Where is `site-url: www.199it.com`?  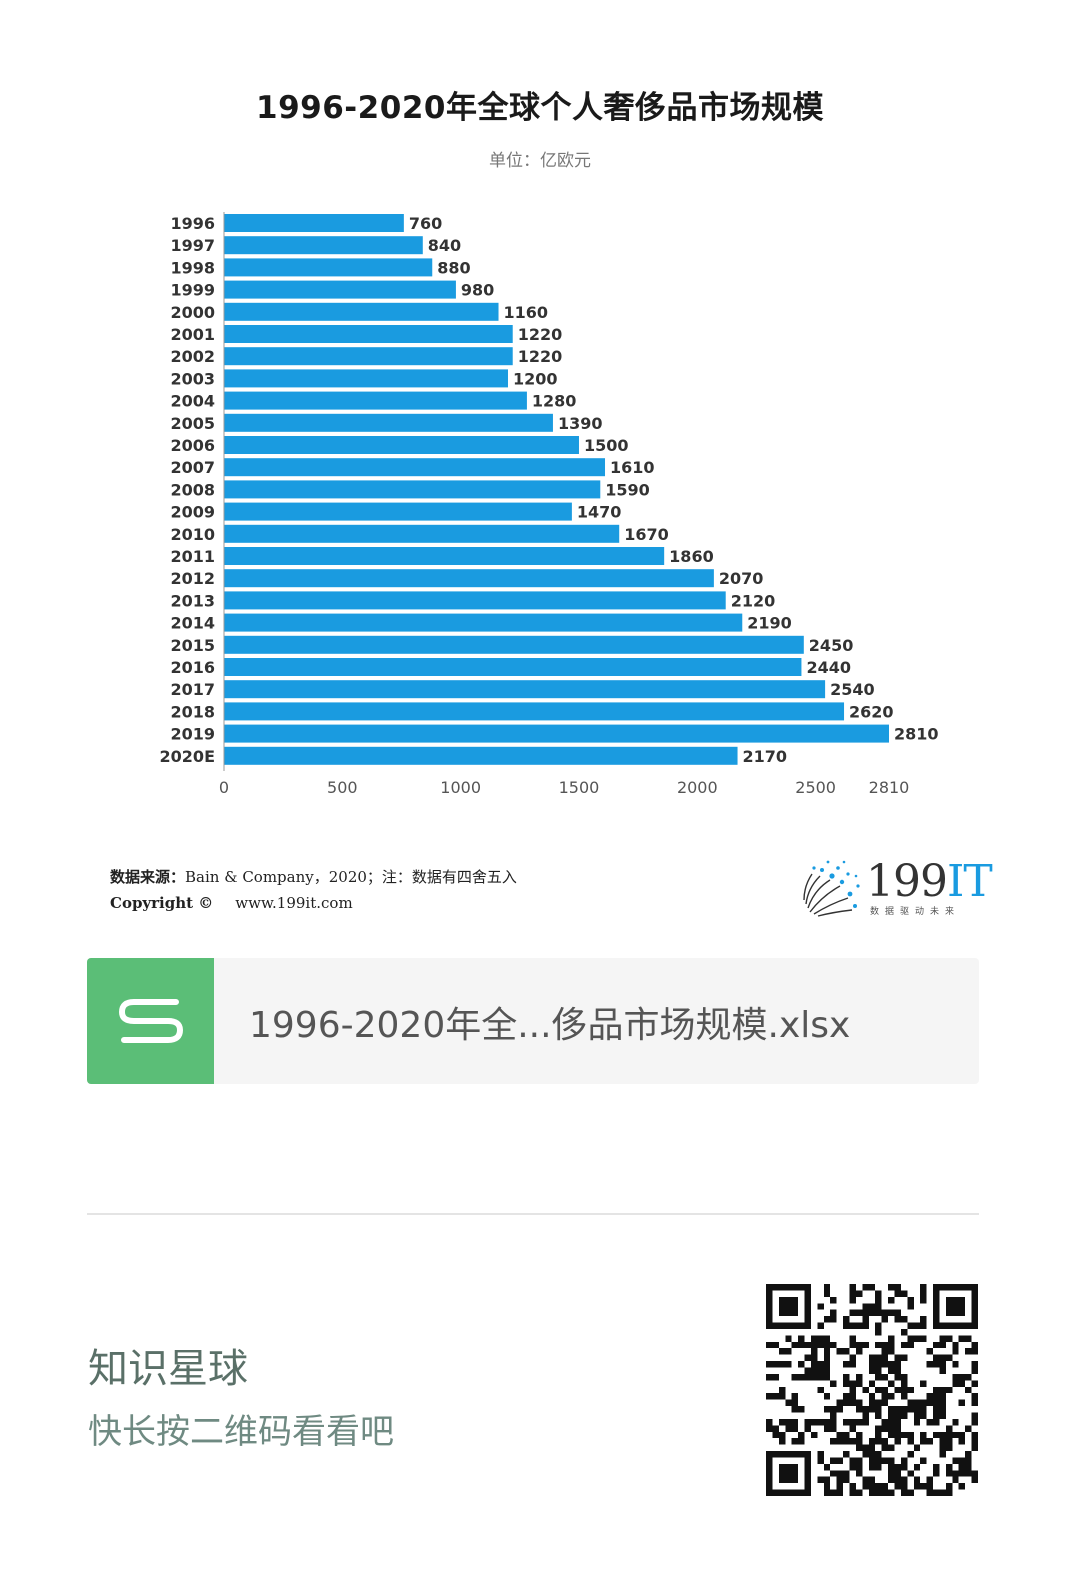 site-url: www.199it.com is located at coordinates (294, 903).